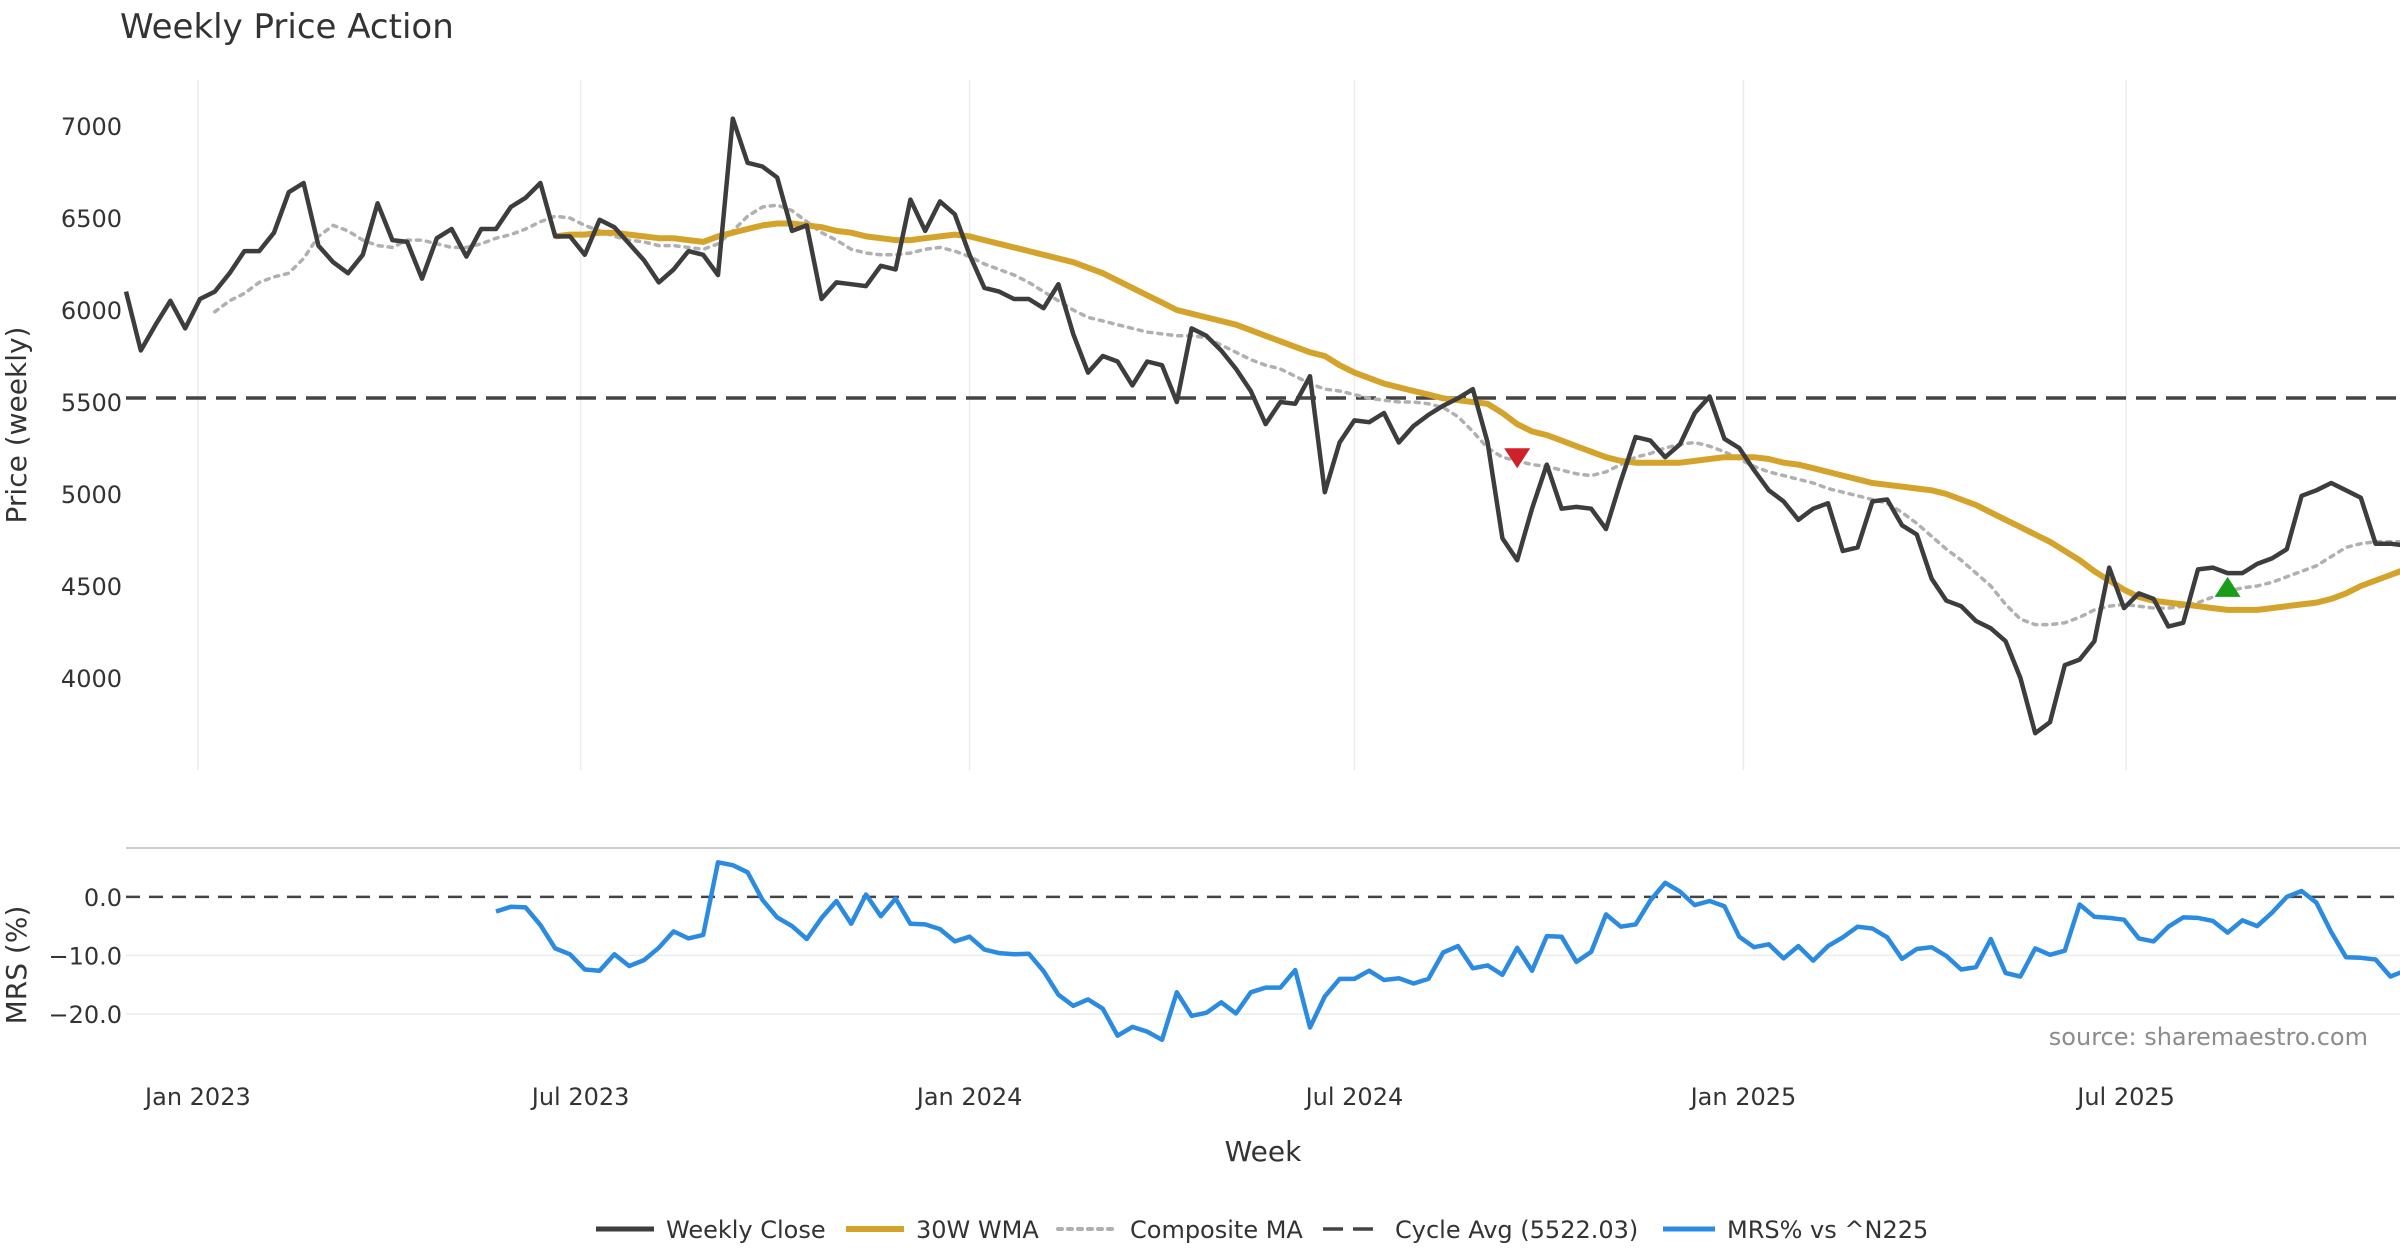  What do you see at coordinates (746, 1230) in the screenshot?
I see `legend-label-weekly-close: Weekly Close` at bounding box center [746, 1230].